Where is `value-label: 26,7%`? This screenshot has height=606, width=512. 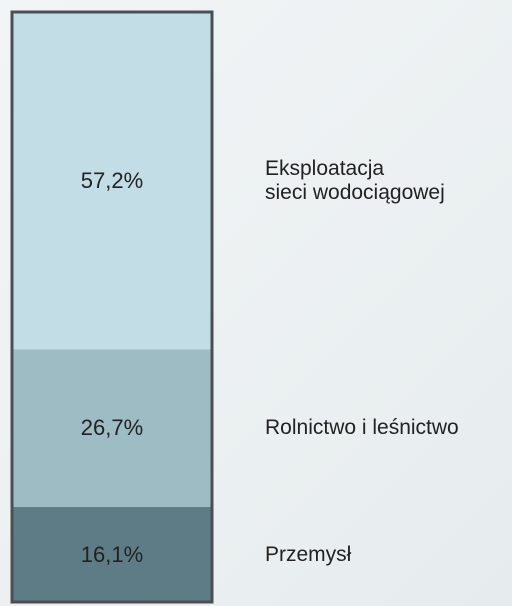
value-label: 26,7% is located at coordinates (112, 428).